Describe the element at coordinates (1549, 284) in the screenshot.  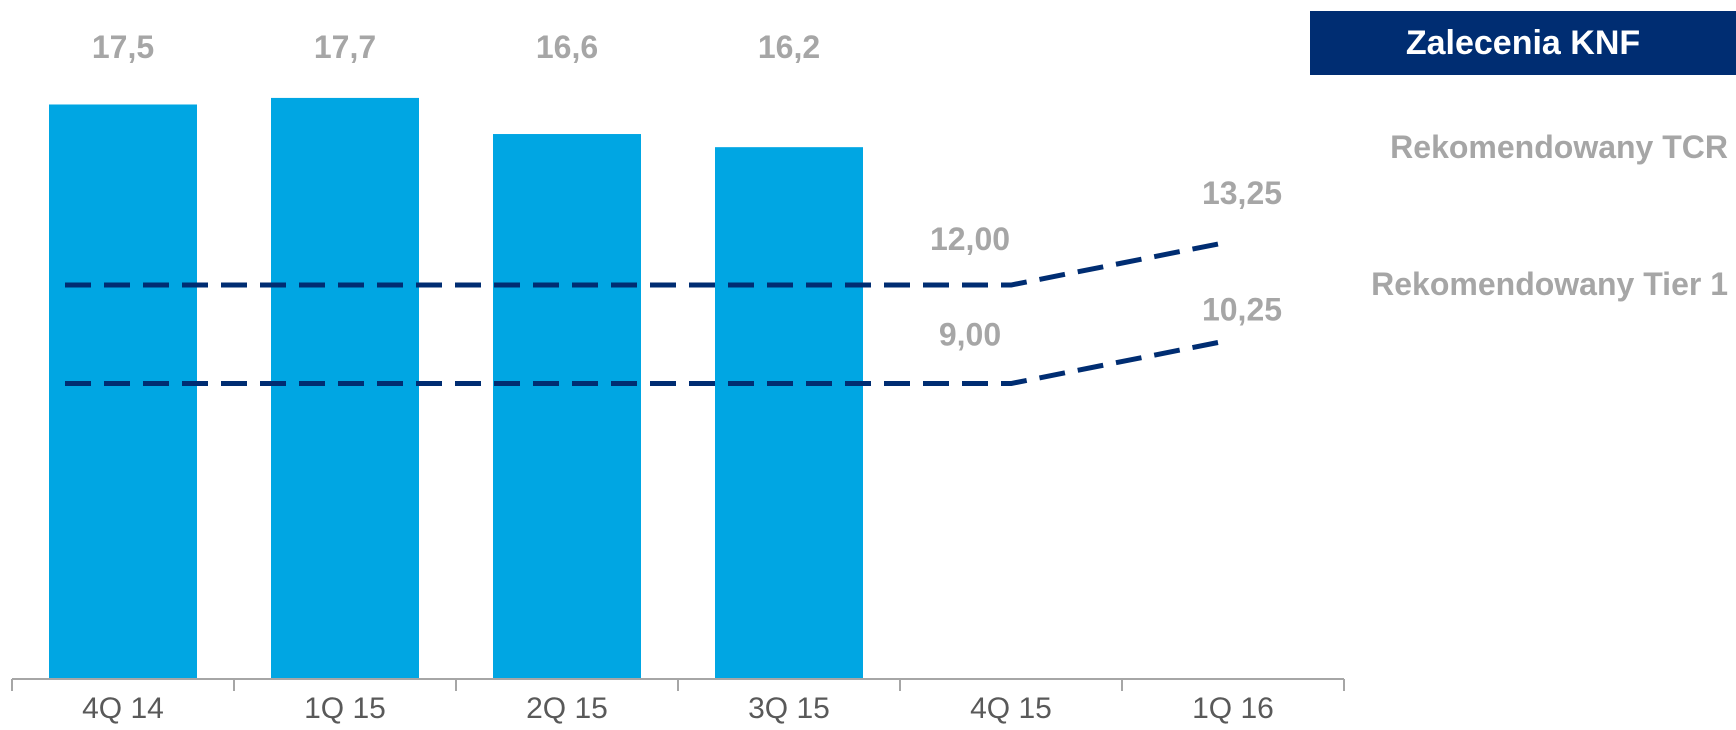
I see `series-label-tier1: Rekomendowany Tier 1` at that location.